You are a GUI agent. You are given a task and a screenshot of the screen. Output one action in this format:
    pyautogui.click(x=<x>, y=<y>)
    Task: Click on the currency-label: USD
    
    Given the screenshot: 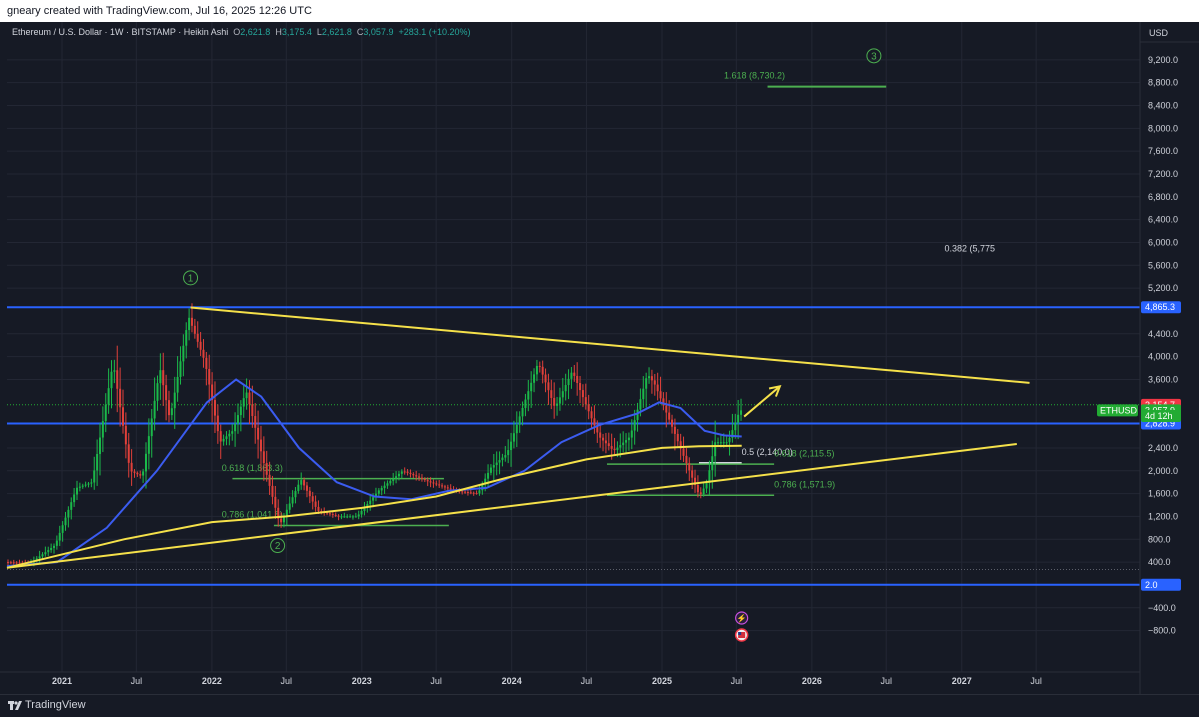 What is the action you would take?
    pyautogui.click(x=1159, y=33)
    